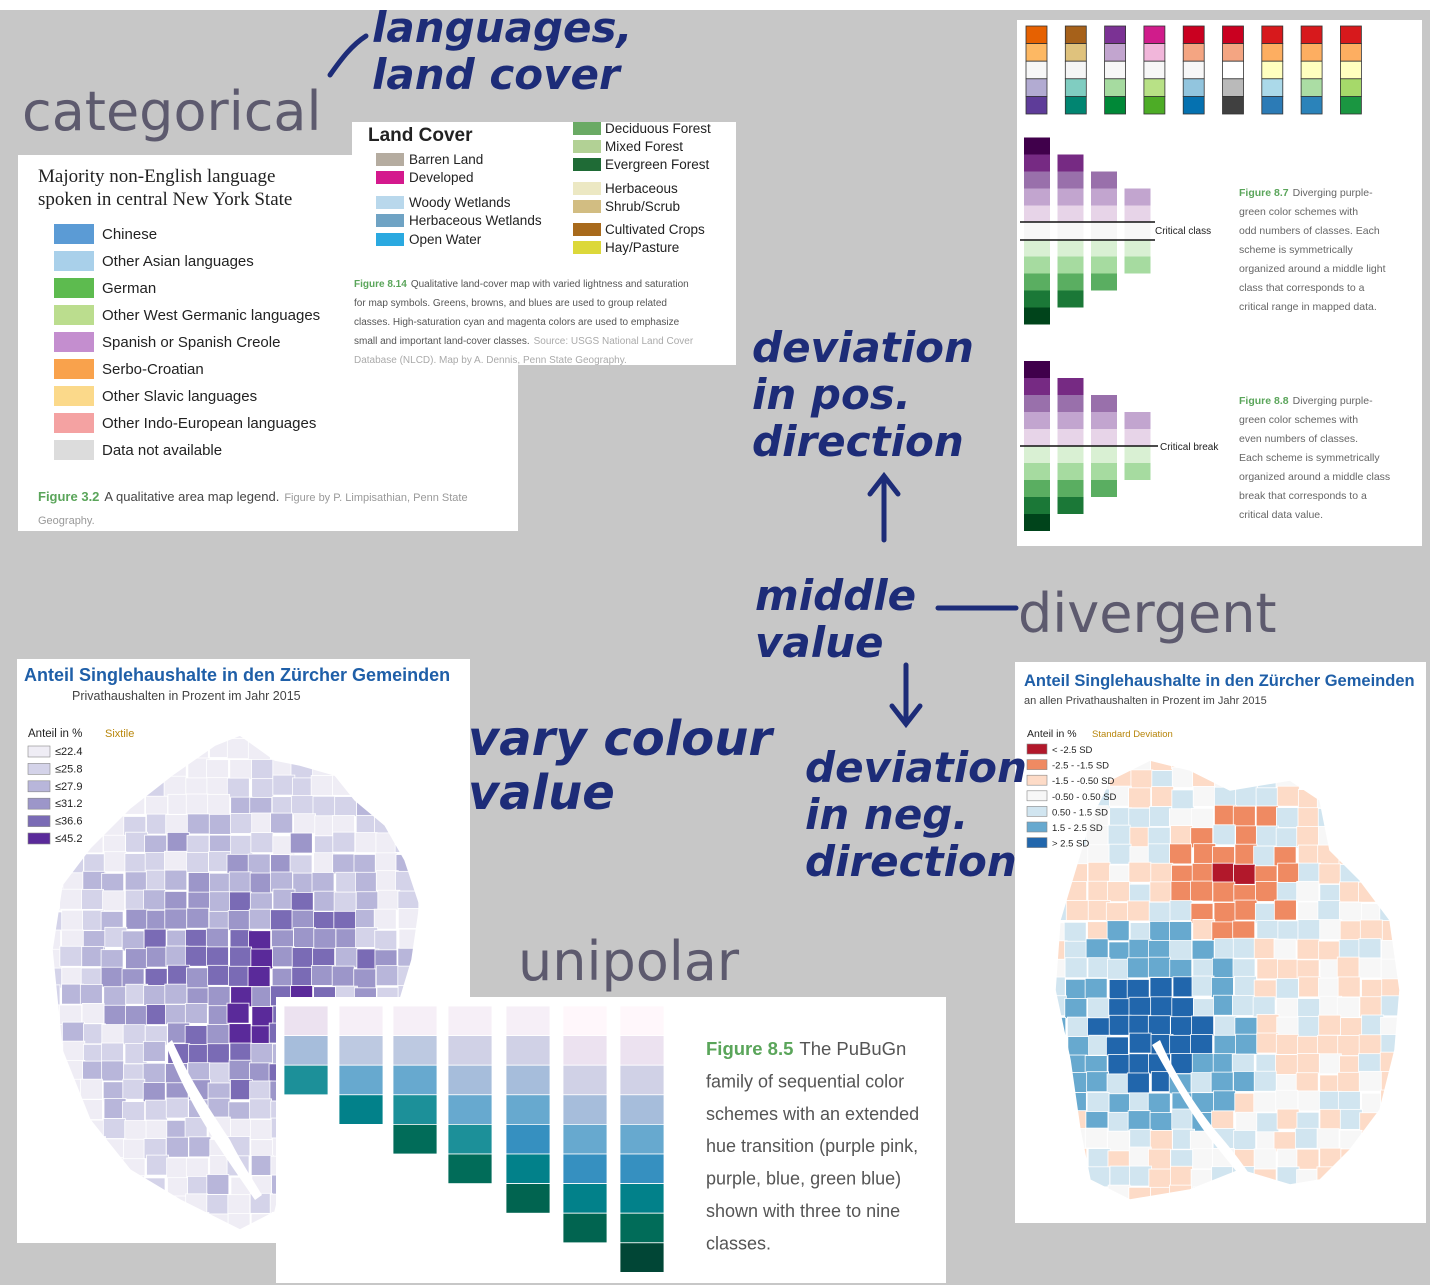 Image resolution: width=1430 pixels, height=1285 pixels. I want to click on text-run: A qualitative area map legend., so click(191, 496).